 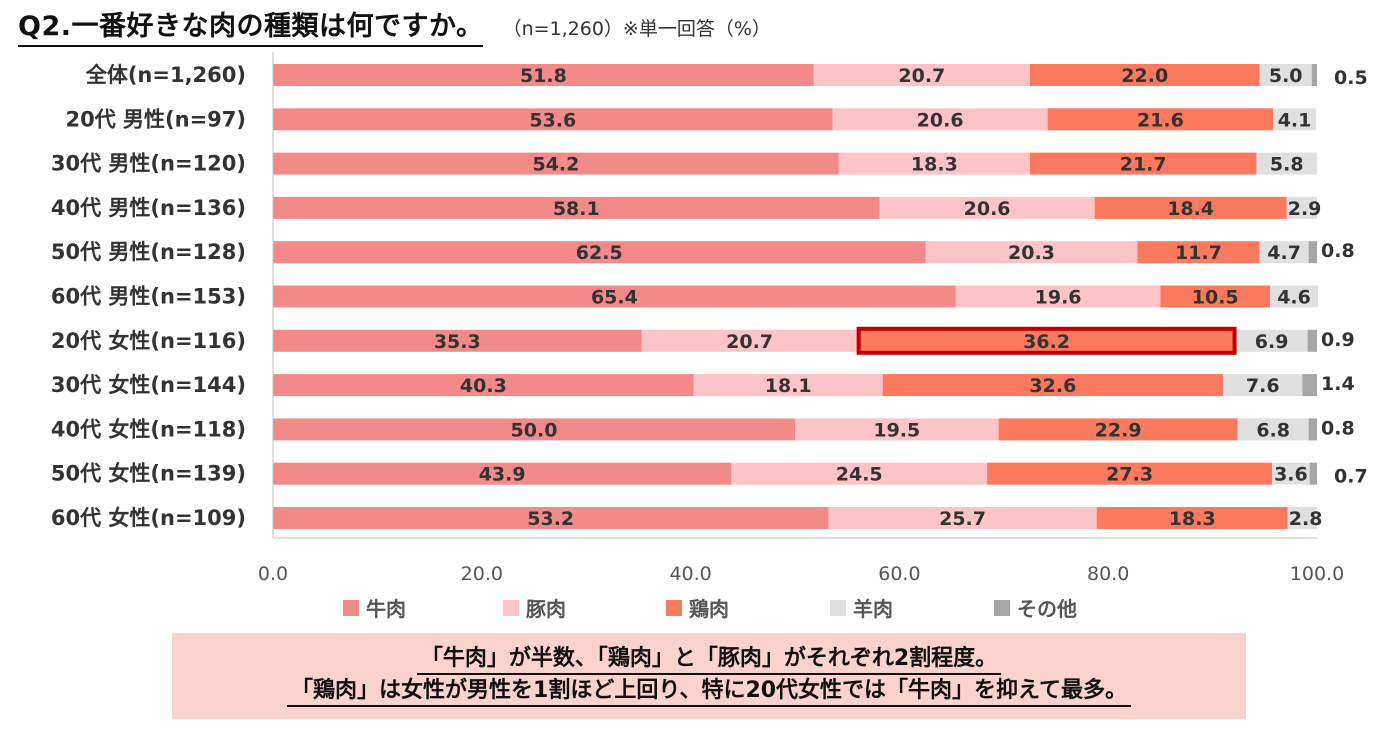 What do you see at coordinates (1338, 384) in the screenshot?
I see `data-label: 1.4` at bounding box center [1338, 384].